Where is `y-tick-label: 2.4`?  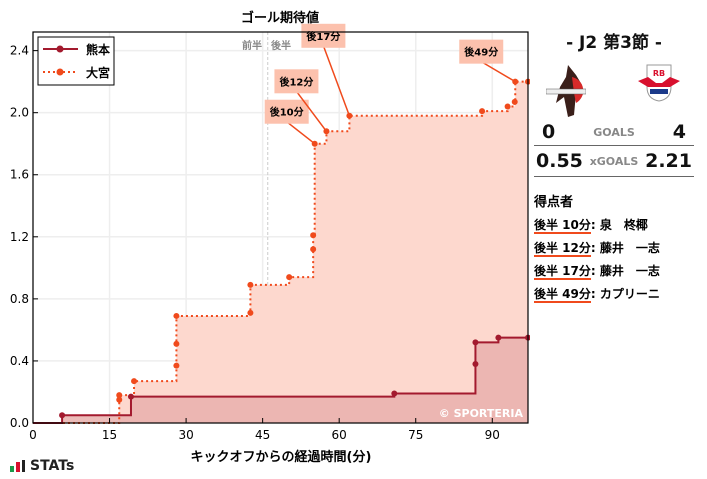 y-tick-label: 2.4 is located at coordinates (19, 51).